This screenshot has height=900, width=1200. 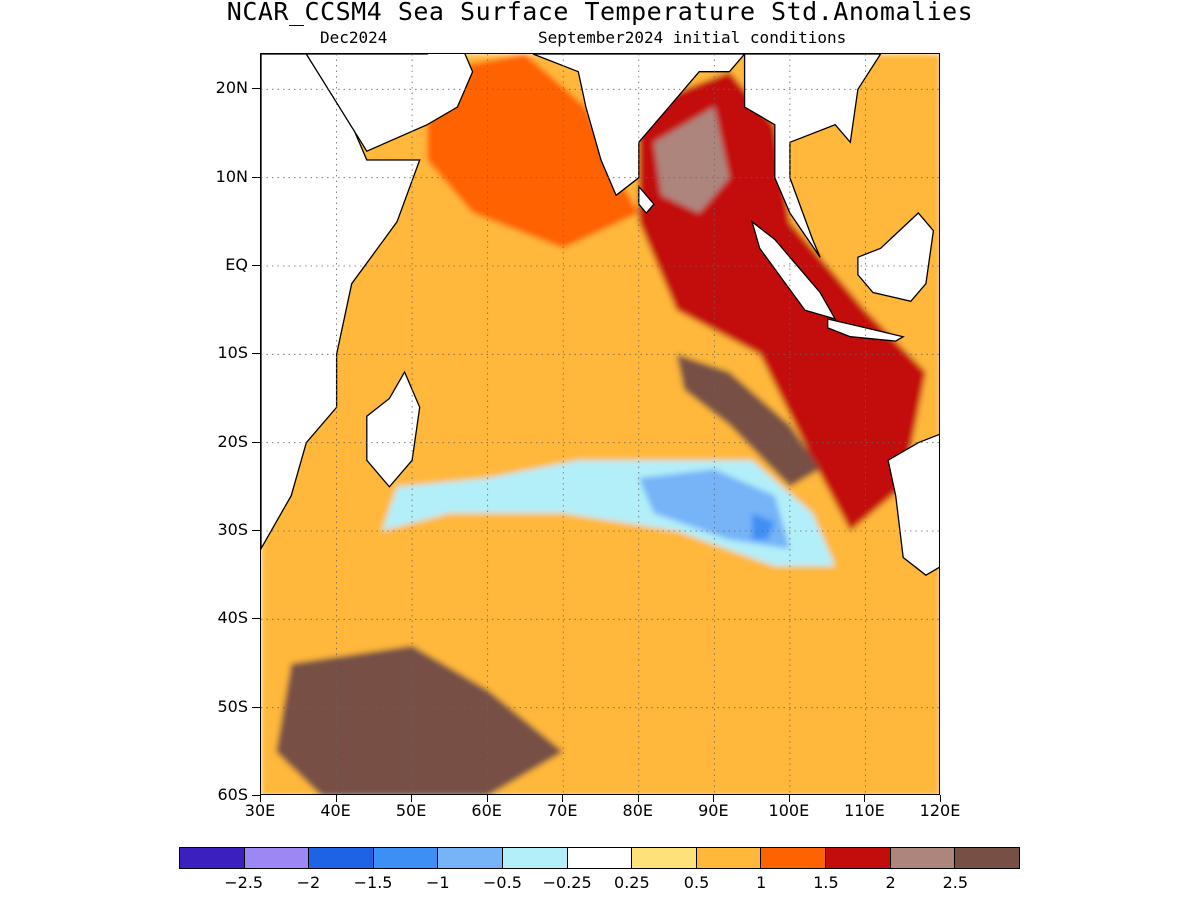 What do you see at coordinates (373, 882) in the screenshot?
I see `colorbar-label: −1.5` at bounding box center [373, 882].